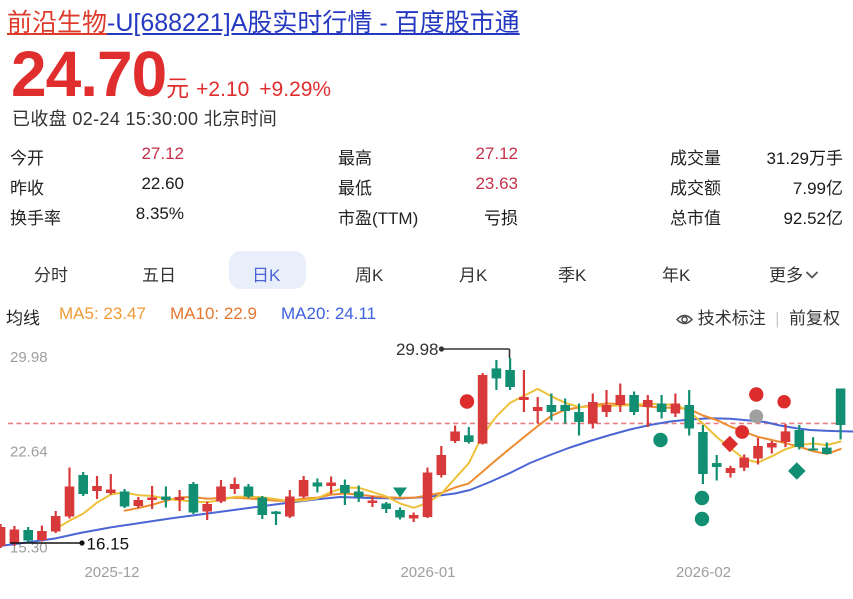  Describe the element at coordinates (108, 544) in the screenshot. I see `svg-text: 16.15` at that location.